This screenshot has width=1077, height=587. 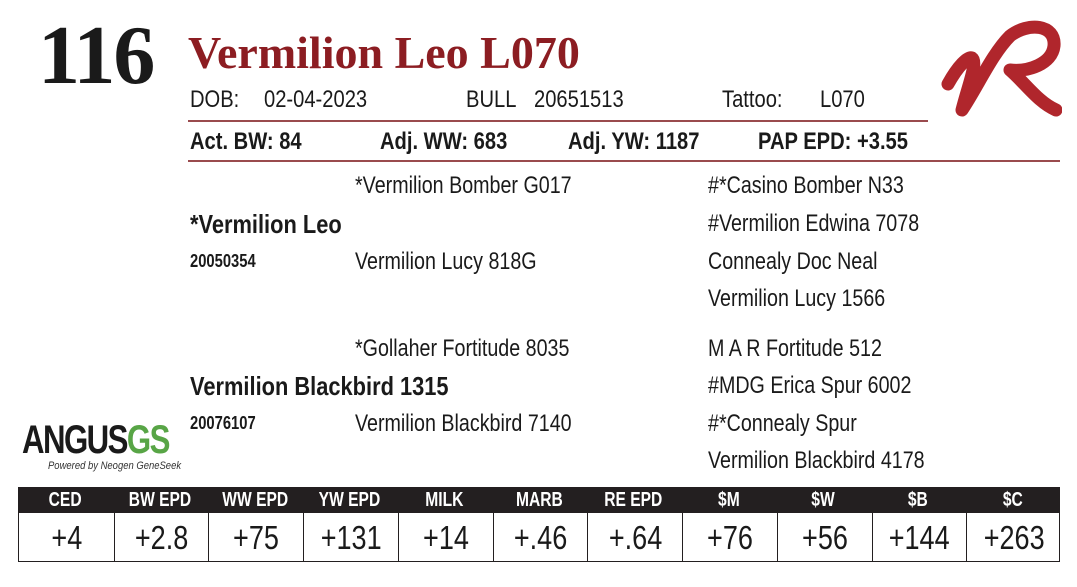 What do you see at coordinates (1001, 68) in the screenshot?
I see `vr-brand-icon` at bounding box center [1001, 68].